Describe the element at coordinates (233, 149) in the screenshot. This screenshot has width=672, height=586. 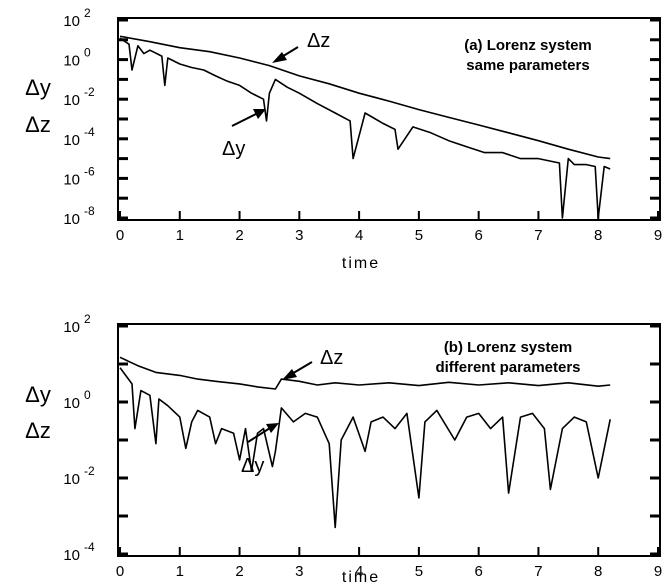
I see `annotation-label-dy-a: Δy` at that location.